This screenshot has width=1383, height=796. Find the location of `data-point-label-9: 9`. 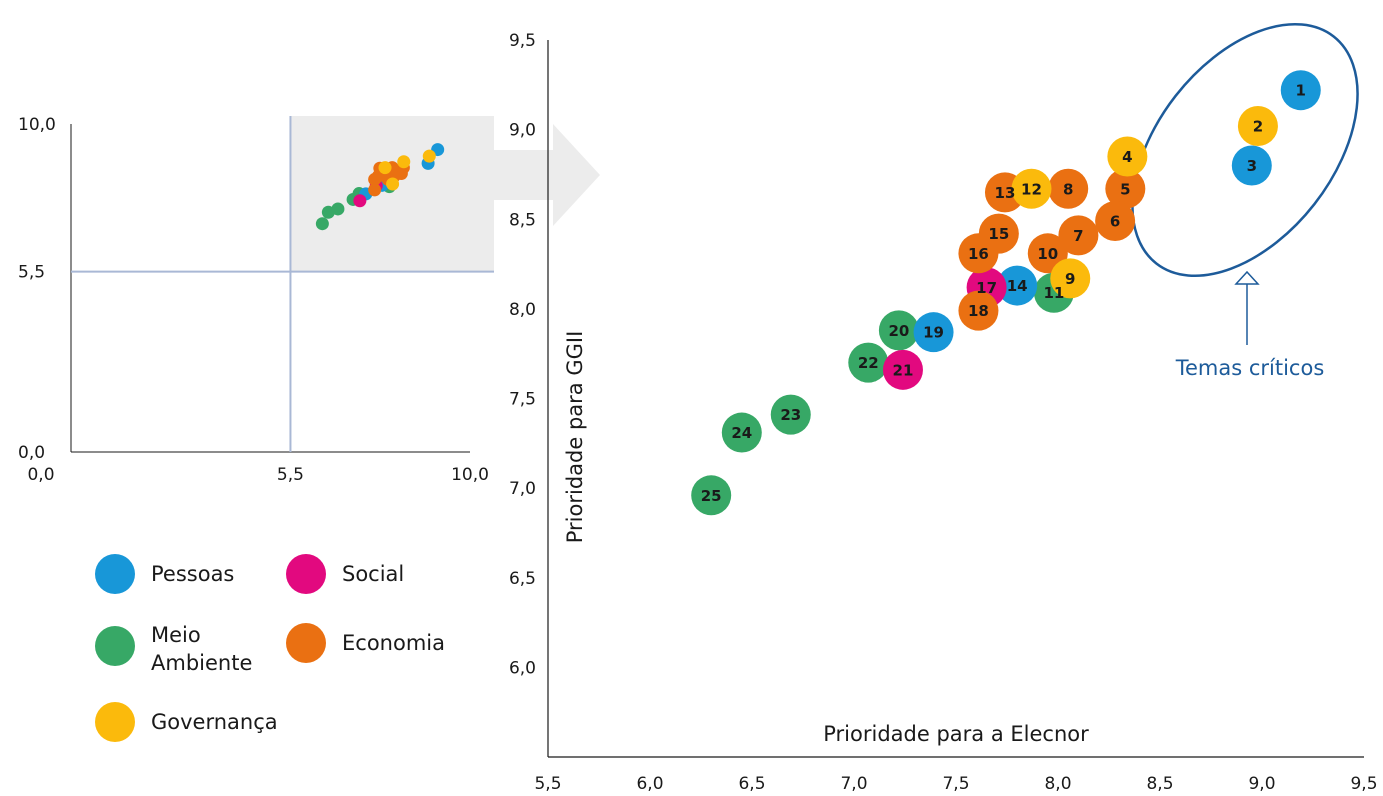

data-point-label-9: 9 is located at coordinates (1070, 279).